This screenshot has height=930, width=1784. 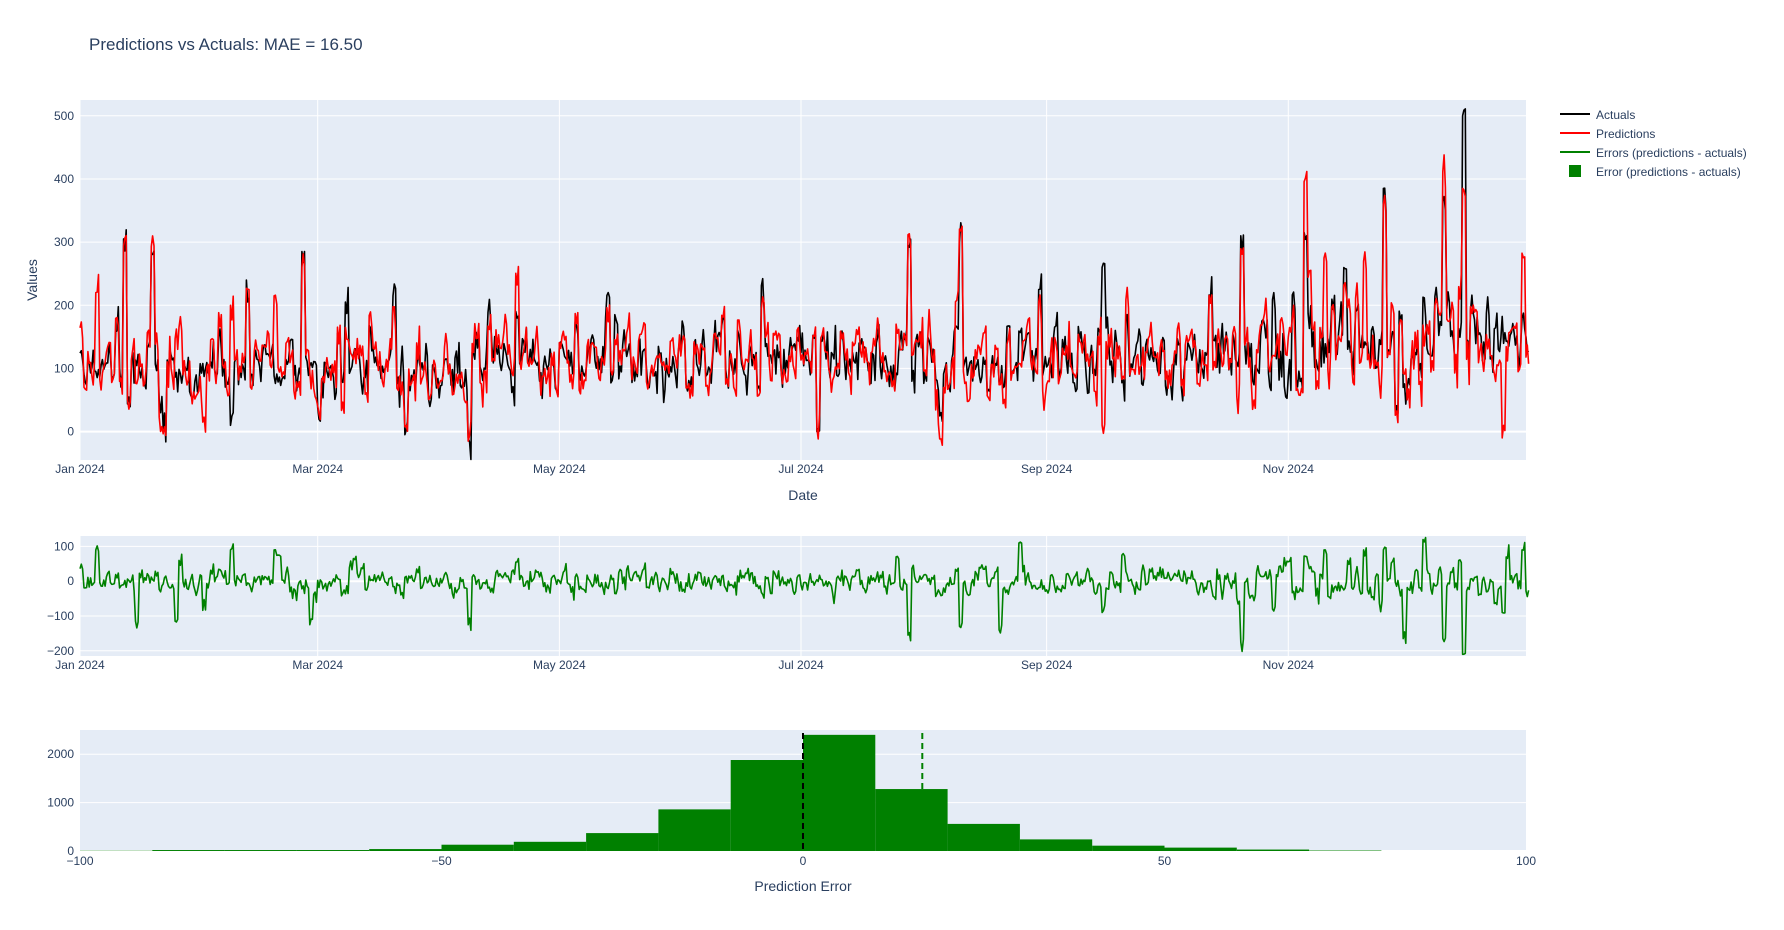 What do you see at coordinates (60, 651) in the screenshot?
I see `errors-y-tick-label: −200` at bounding box center [60, 651].